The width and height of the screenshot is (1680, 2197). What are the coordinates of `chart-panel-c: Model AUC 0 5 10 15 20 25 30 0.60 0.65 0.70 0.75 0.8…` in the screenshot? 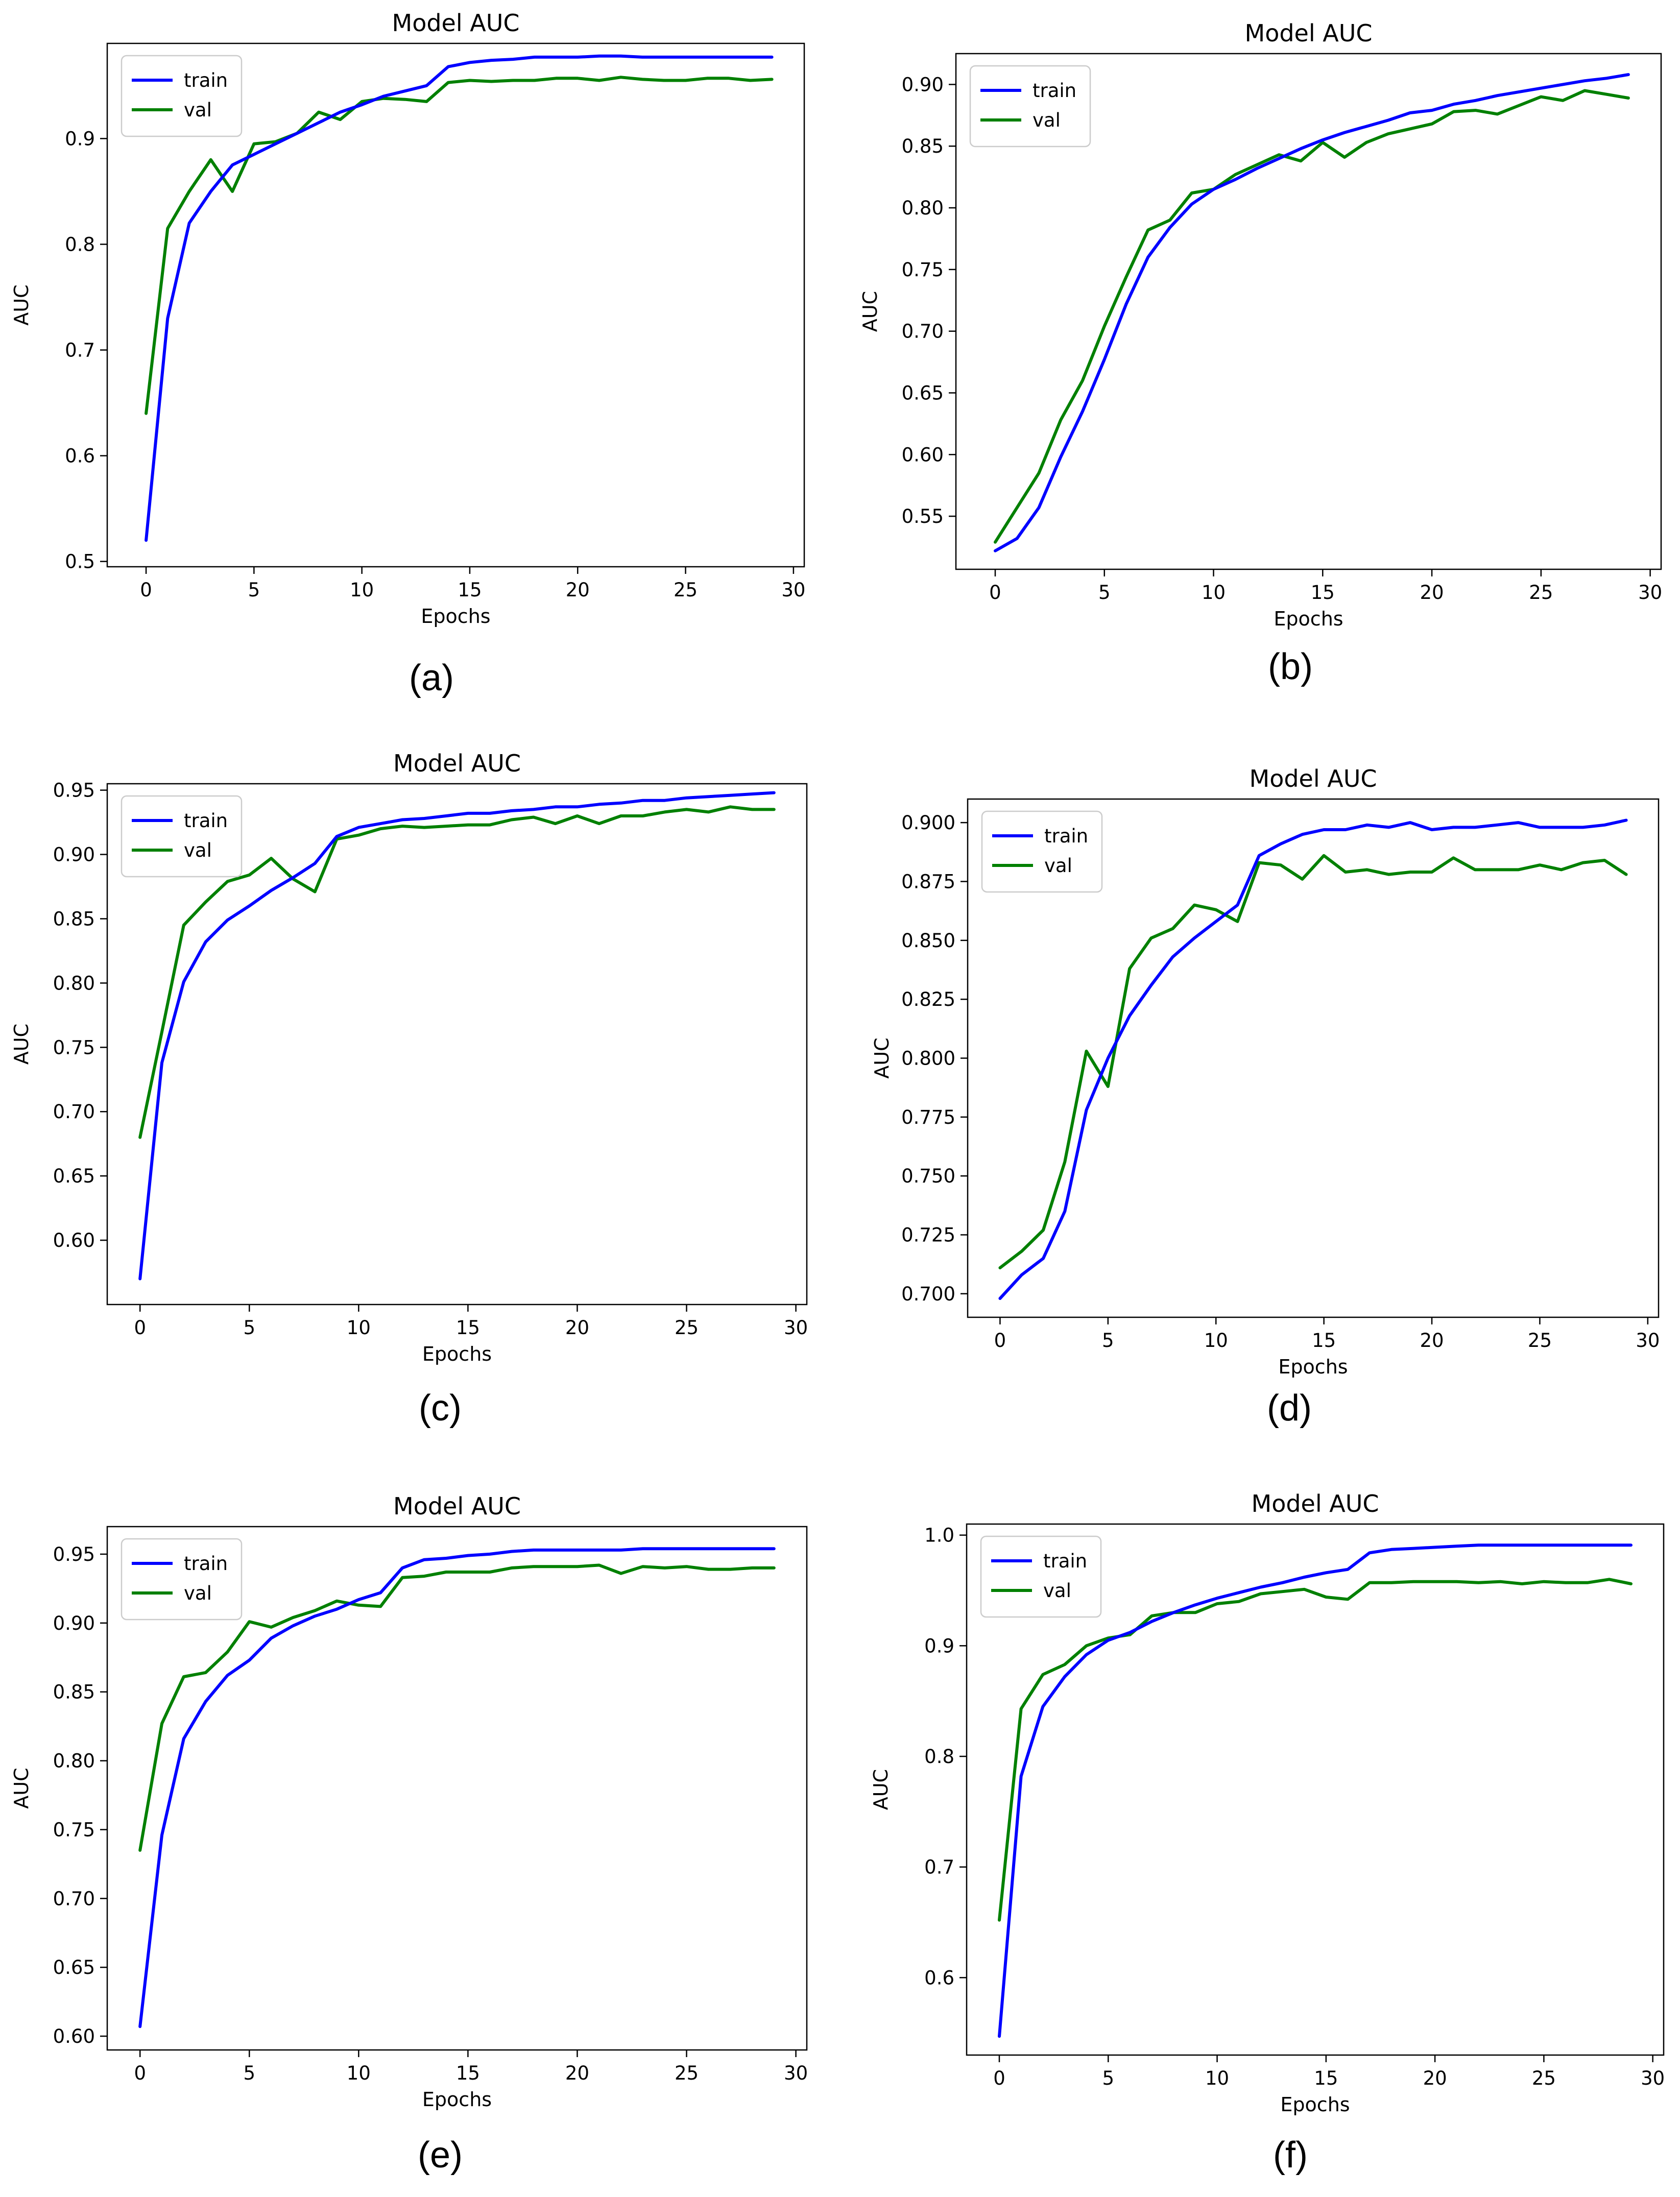 It's located at (409, 1089).